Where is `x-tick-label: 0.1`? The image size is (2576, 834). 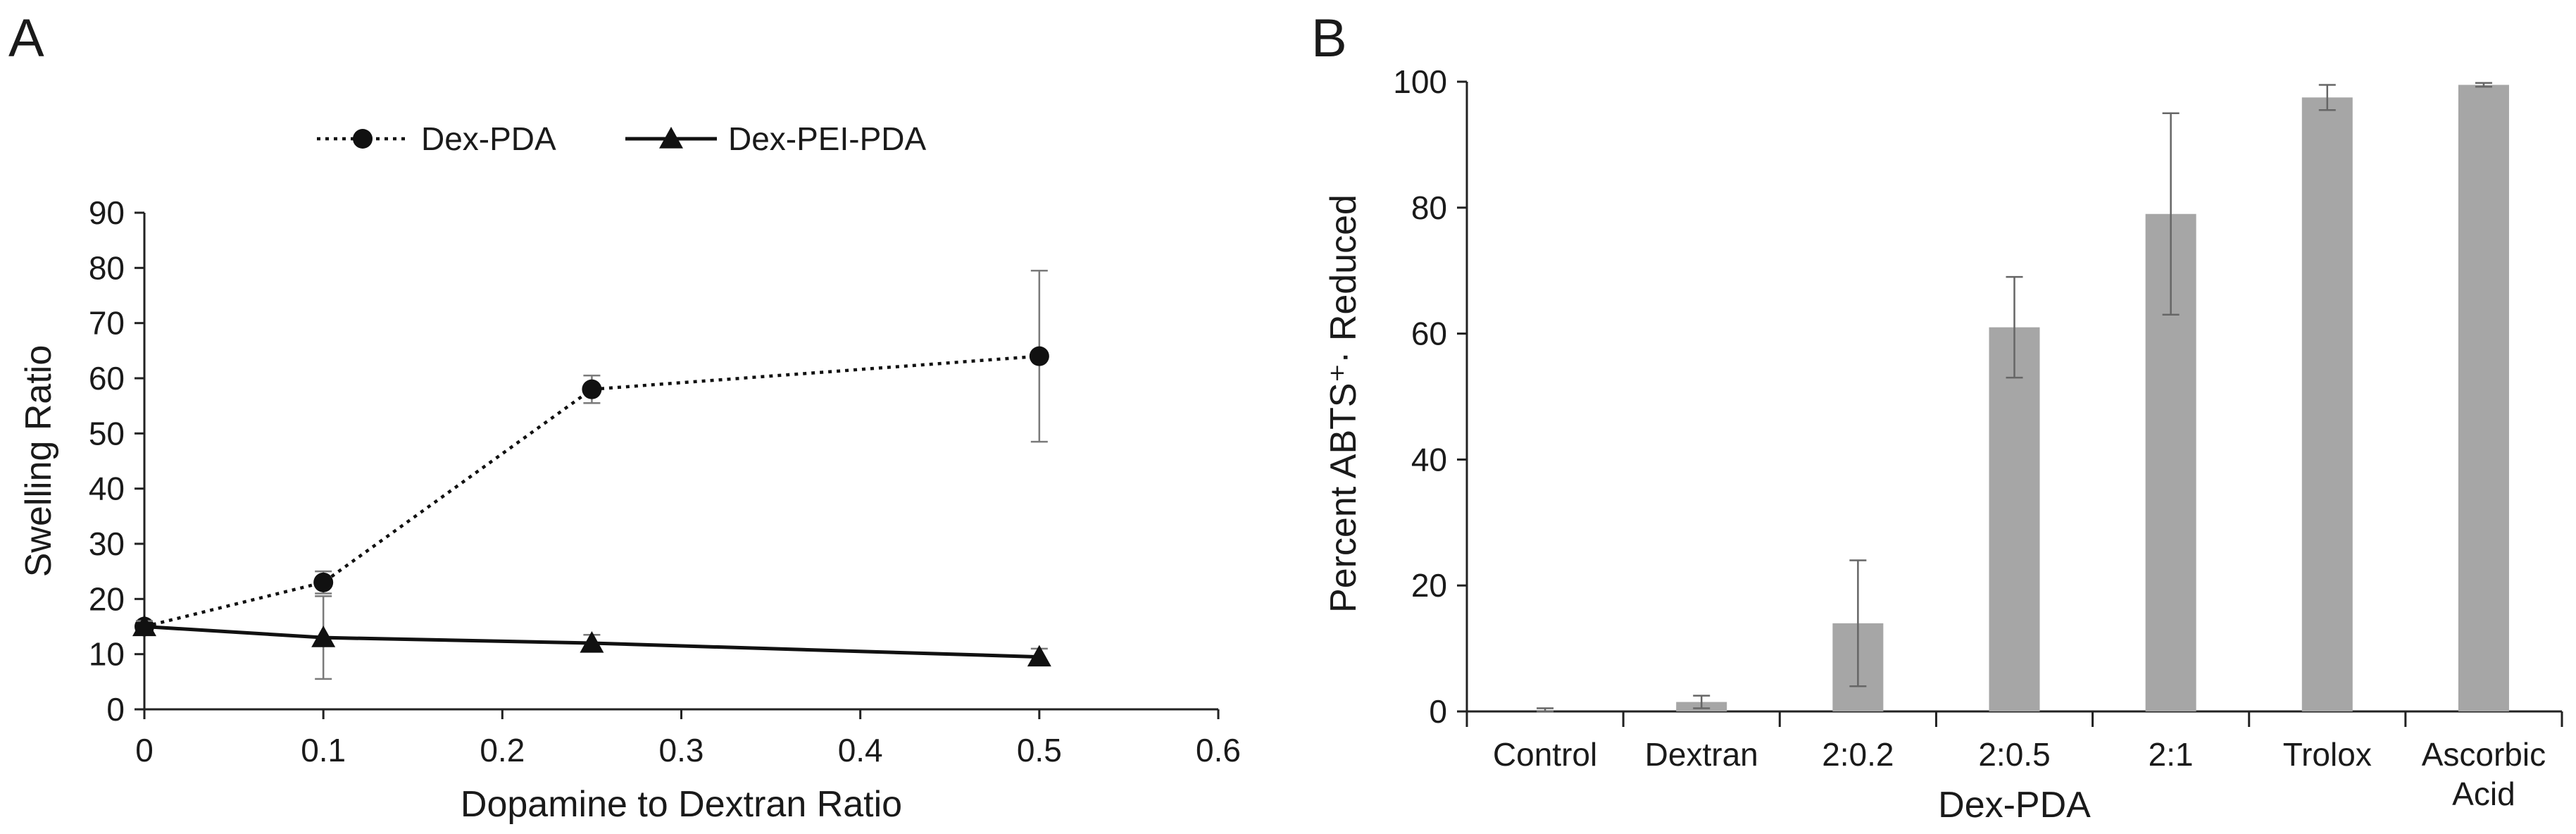
x-tick-label: 0.1 is located at coordinates (323, 750).